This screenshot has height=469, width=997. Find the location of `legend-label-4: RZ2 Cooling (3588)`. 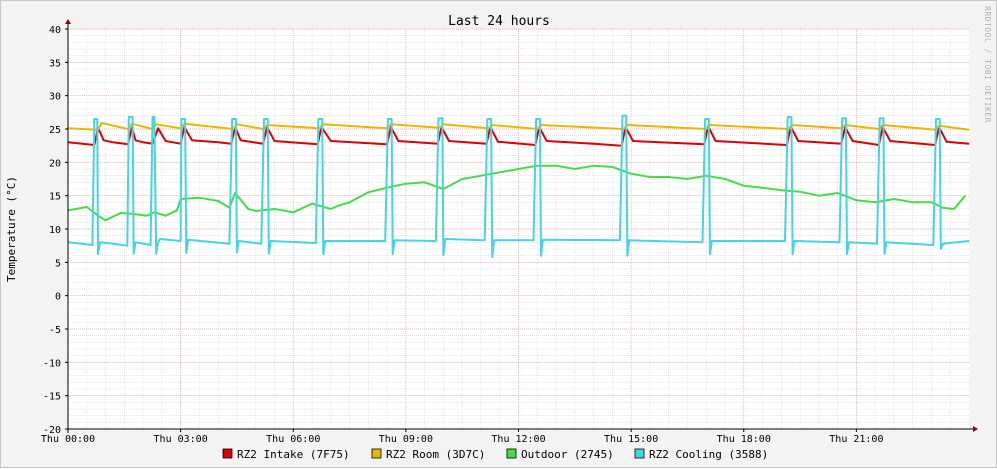

legend-label-4: RZ2 Cooling (3588) is located at coordinates (708, 454).